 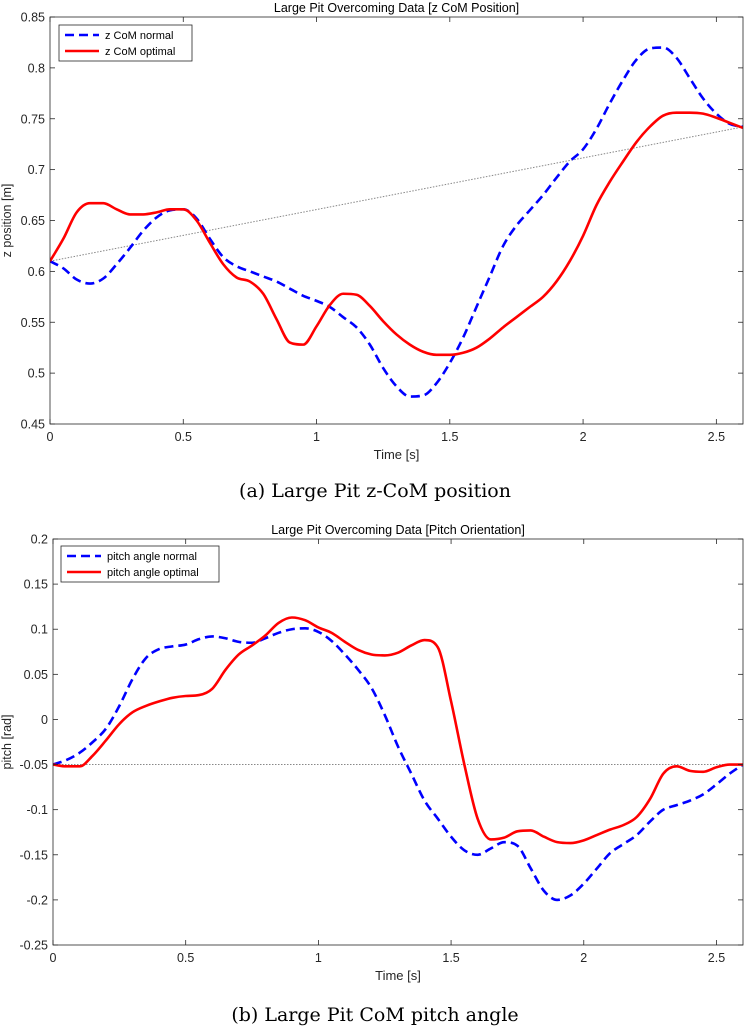 What do you see at coordinates (36, 68) in the screenshot?
I see `chart1-y-tick-label: 0.8` at bounding box center [36, 68].